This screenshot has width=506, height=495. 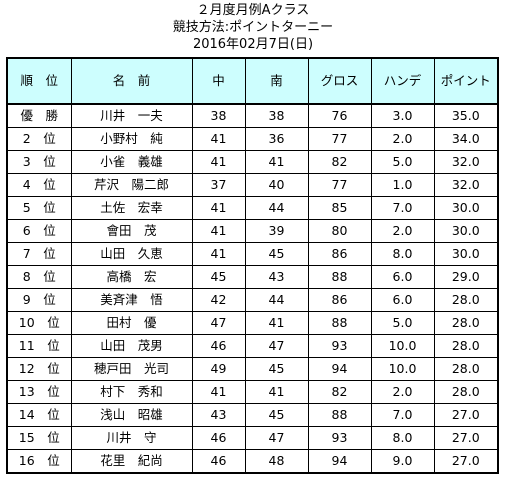 I want to click on competition-method: 競技方法:ポイントターニー, so click(x=253, y=27).